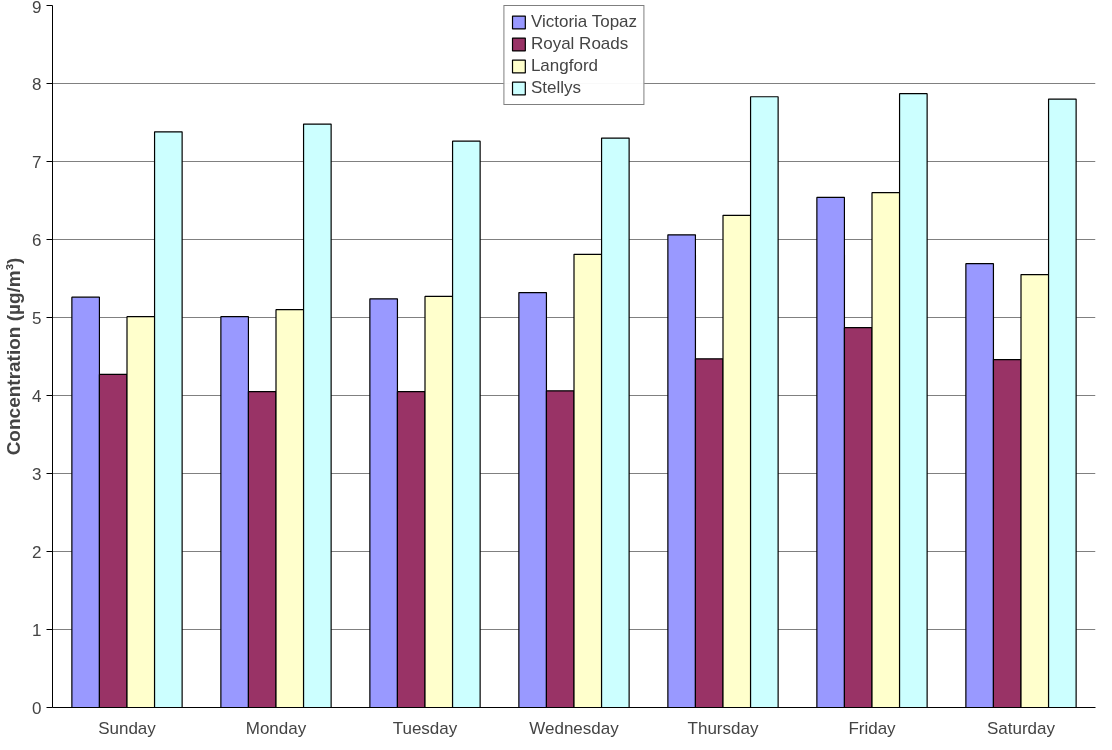  I want to click on legend-label: Langford, so click(564, 66).